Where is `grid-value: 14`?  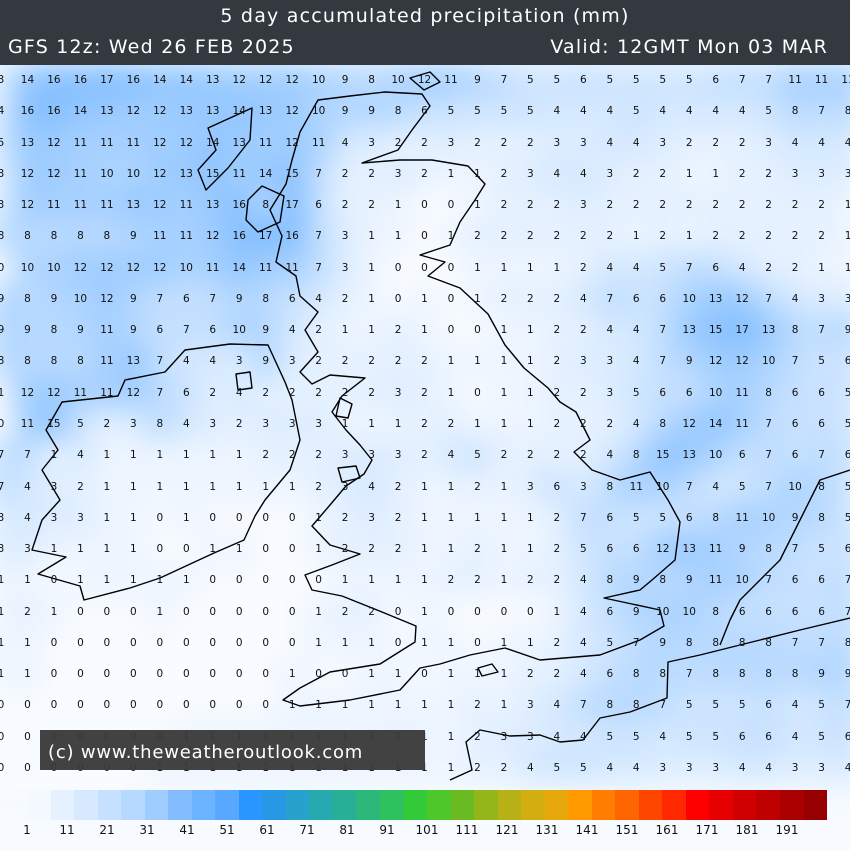 grid-value: 14 is located at coordinates (80, 111).